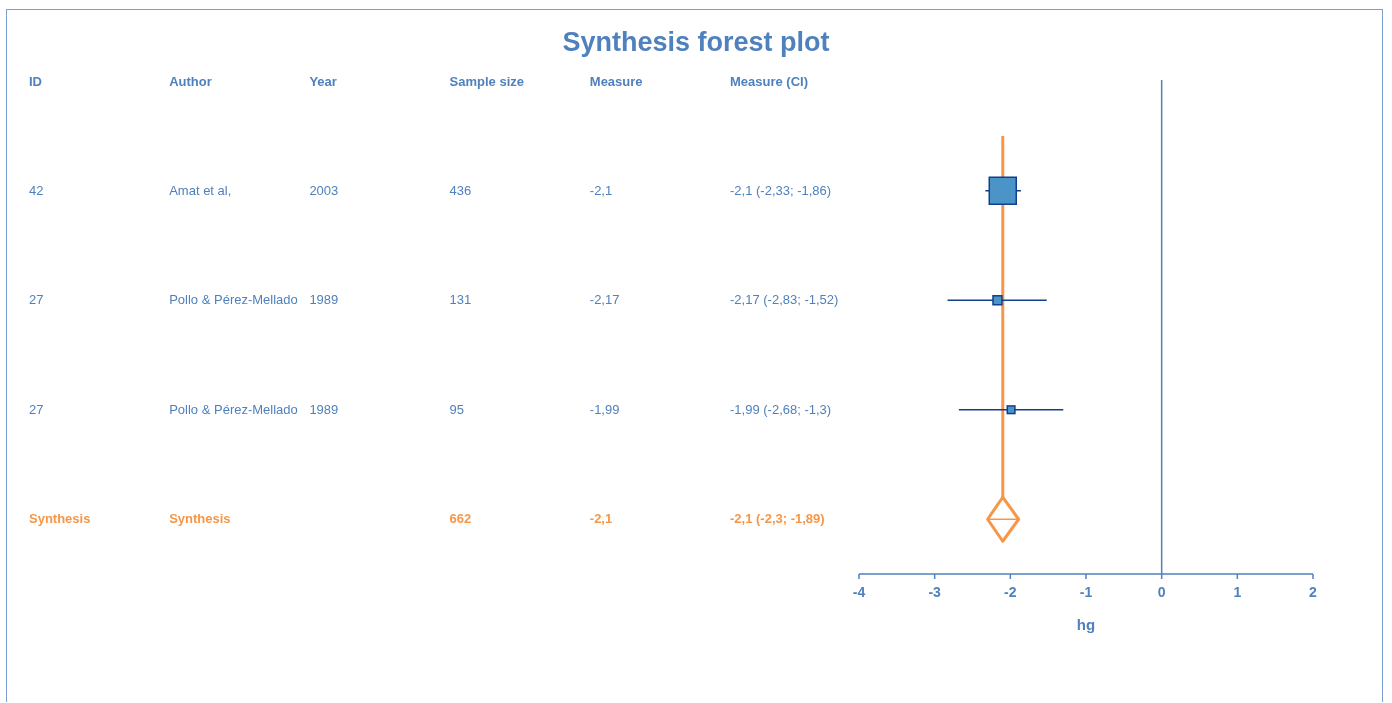  I want to click on text: 662, so click(460, 519).